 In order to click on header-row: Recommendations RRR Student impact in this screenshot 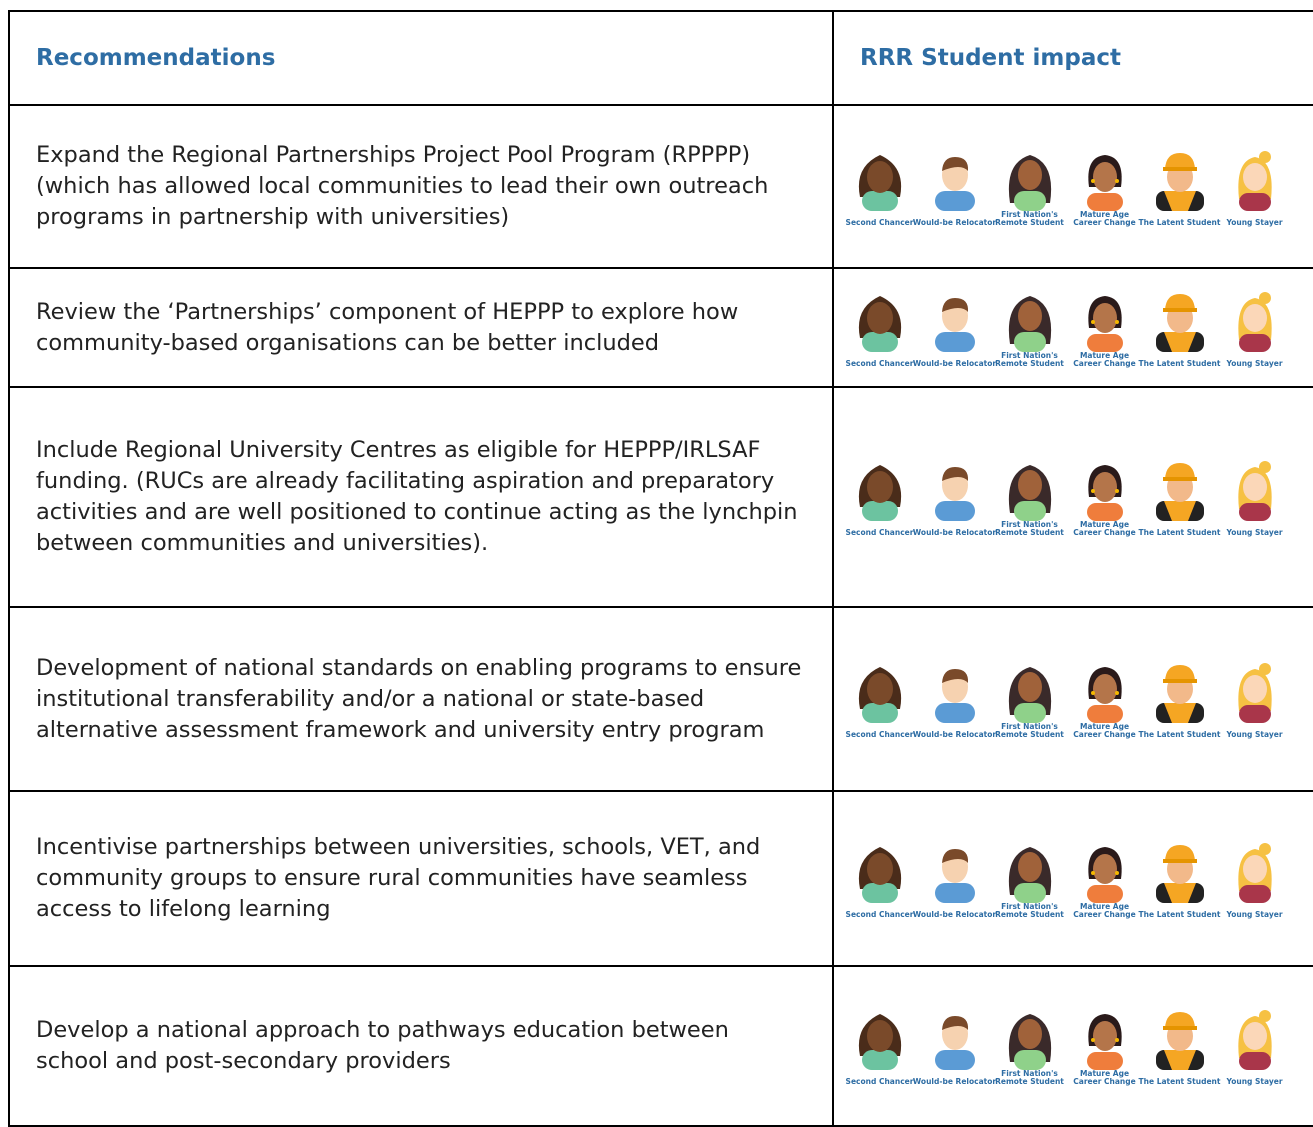, I will do `click(660, 58)`.